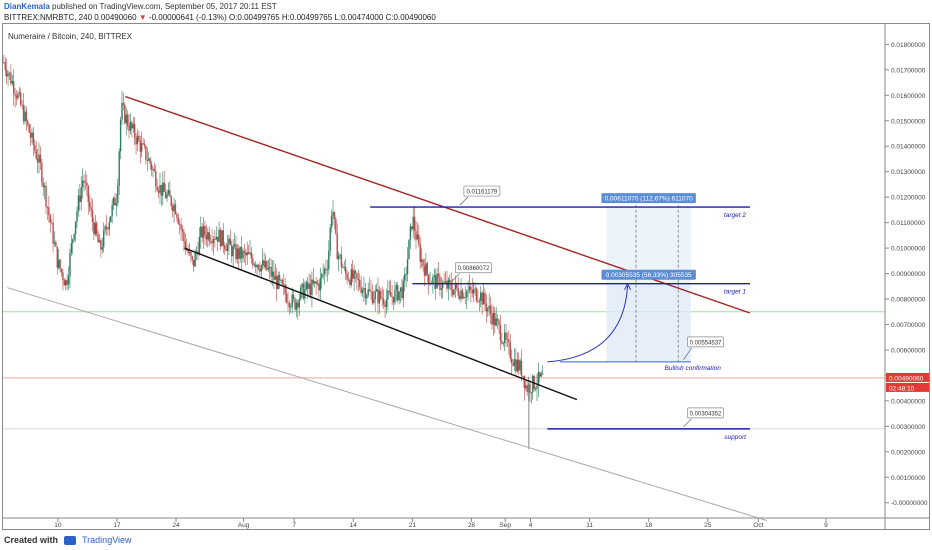  What do you see at coordinates (58, 525) in the screenshot?
I see `x-tick-label: 10` at bounding box center [58, 525].